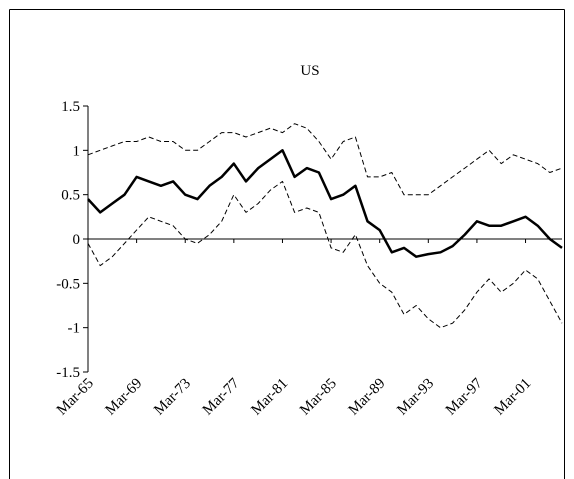  I want to click on y-tick-label: -1, so click(74, 329).